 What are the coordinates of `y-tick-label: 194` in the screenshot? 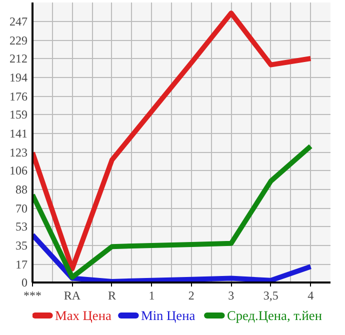 It's located at (19, 77).